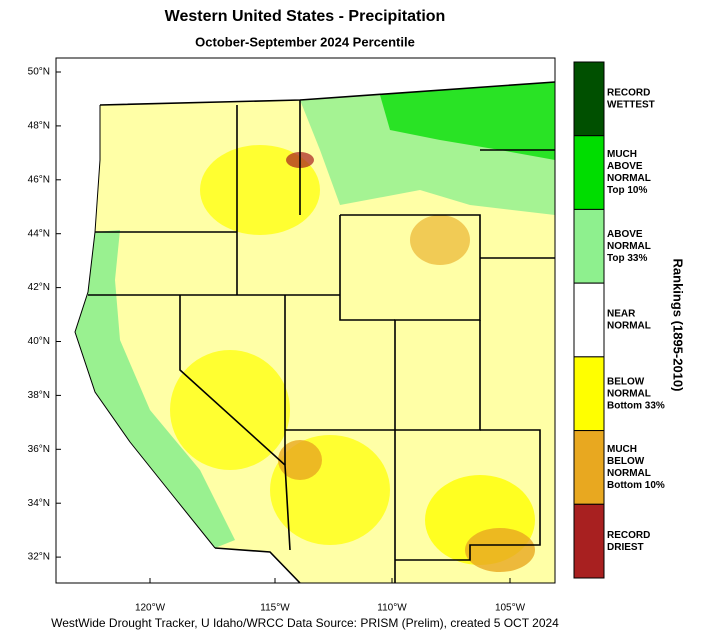 The image size is (702, 636). I want to click on dry-nevada, so click(230, 410).